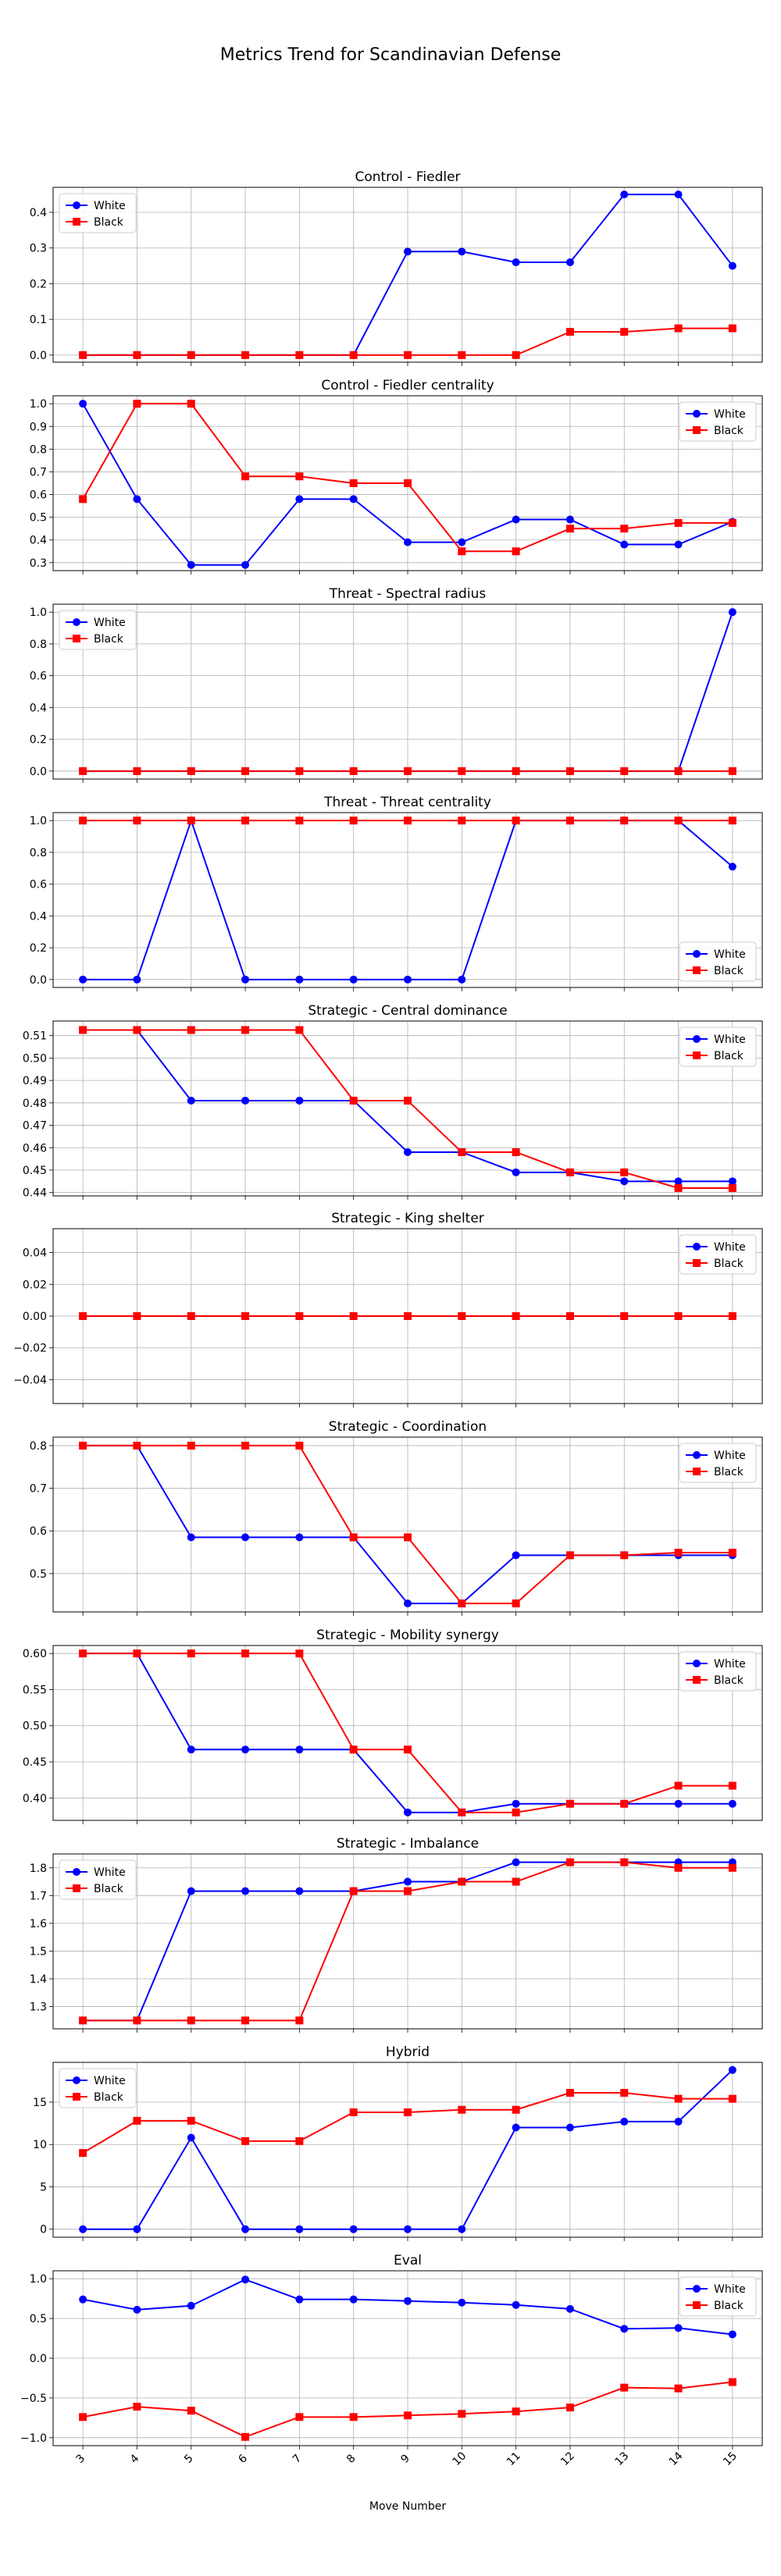 This screenshot has width=781, height=2576. What do you see at coordinates (38, 1869) in the screenshot?
I see `y-tick-label: 1.8` at bounding box center [38, 1869].